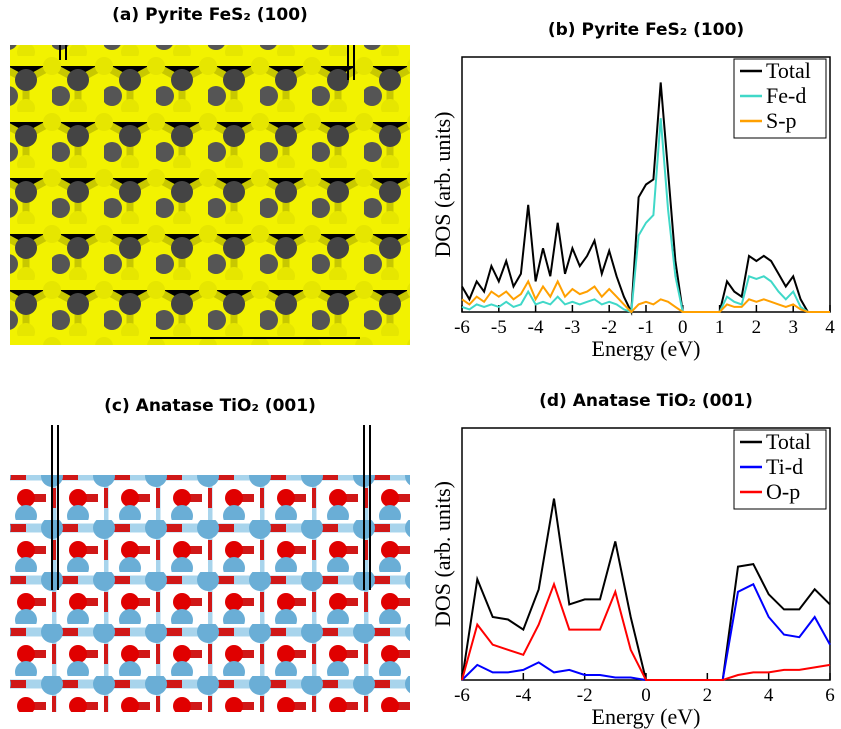 This screenshot has height=729, width=841. I want to click on x-tick-label: -5, so click(499, 327).